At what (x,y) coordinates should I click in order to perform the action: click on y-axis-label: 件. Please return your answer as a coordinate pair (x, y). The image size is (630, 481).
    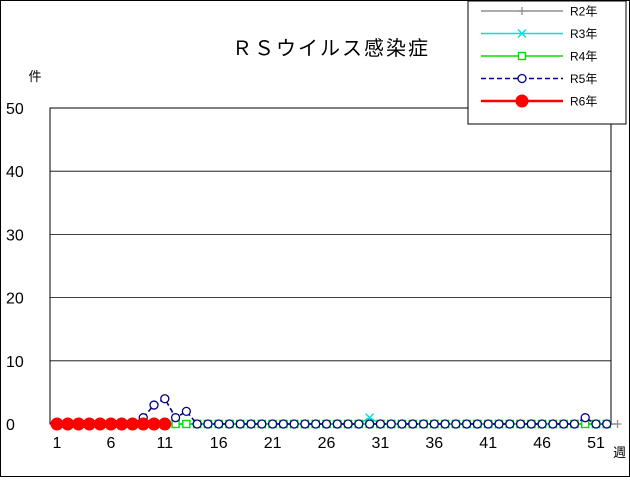
    Looking at the image, I should click on (34, 76).